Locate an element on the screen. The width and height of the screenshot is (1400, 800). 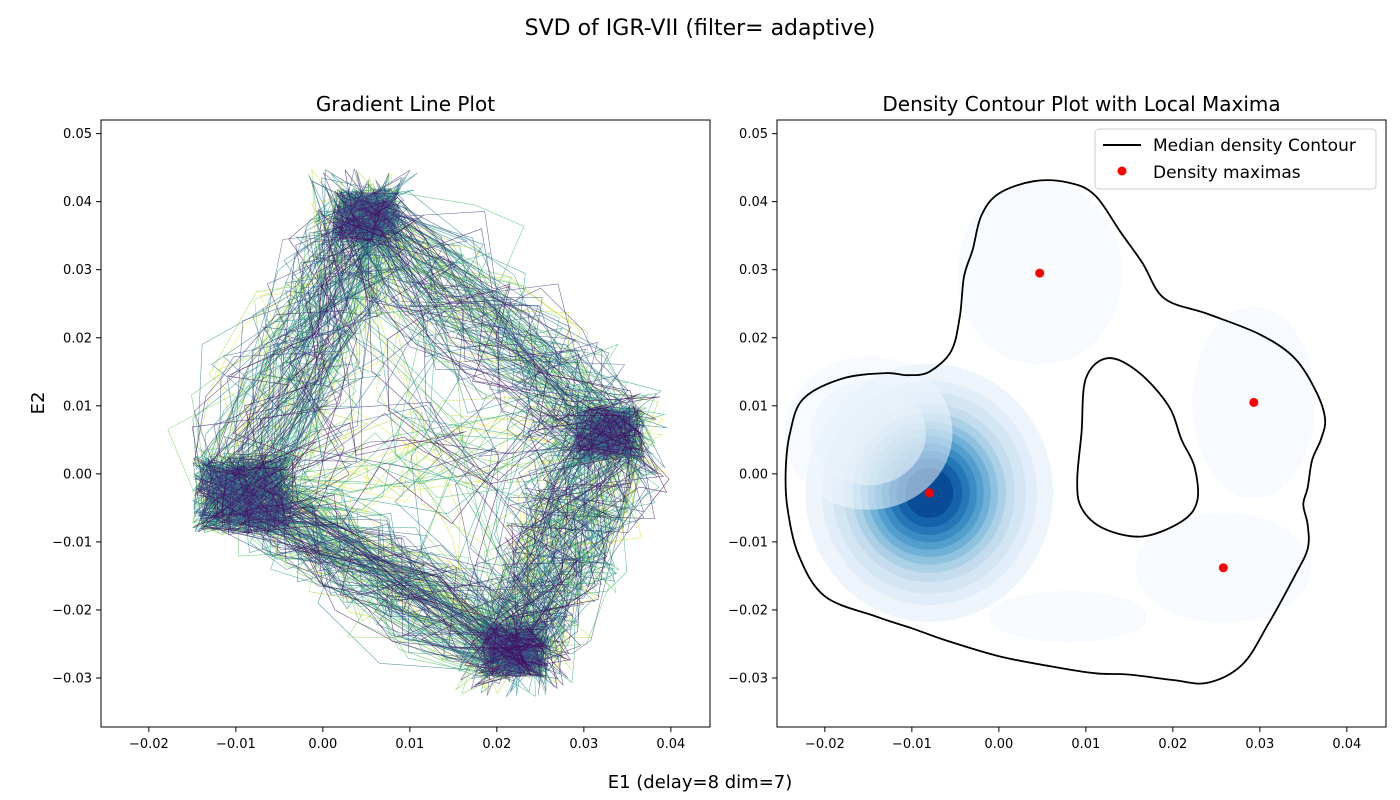
right-xtick-label: 0.00 is located at coordinates (998, 744).